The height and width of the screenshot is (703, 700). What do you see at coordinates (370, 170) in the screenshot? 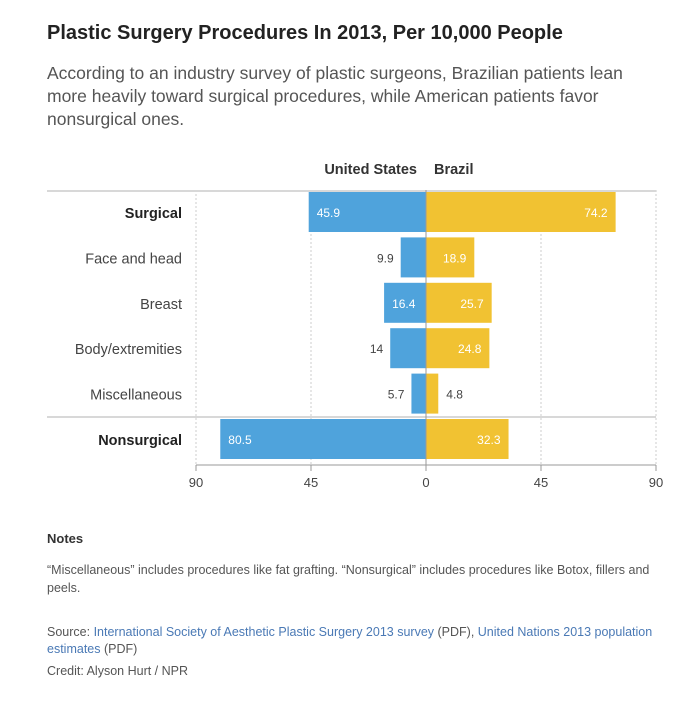
I see `series-label-us: United States` at bounding box center [370, 170].